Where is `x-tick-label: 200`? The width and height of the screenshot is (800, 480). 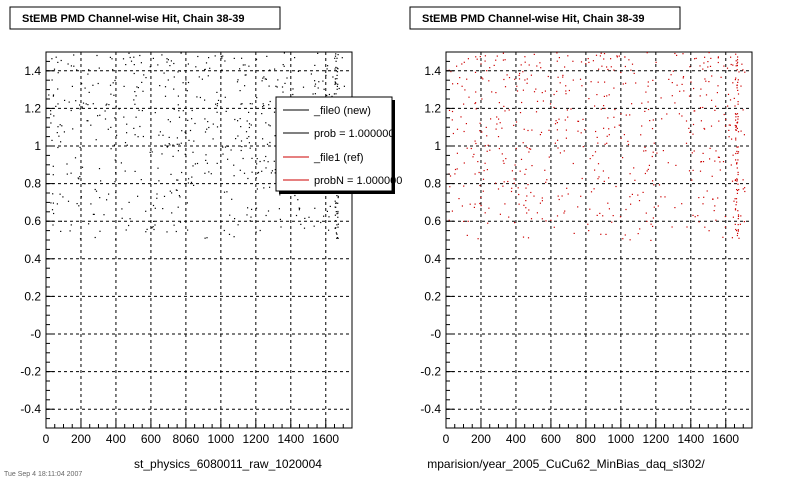
x-tick-label: 200 is located at coordinates (481, 439).